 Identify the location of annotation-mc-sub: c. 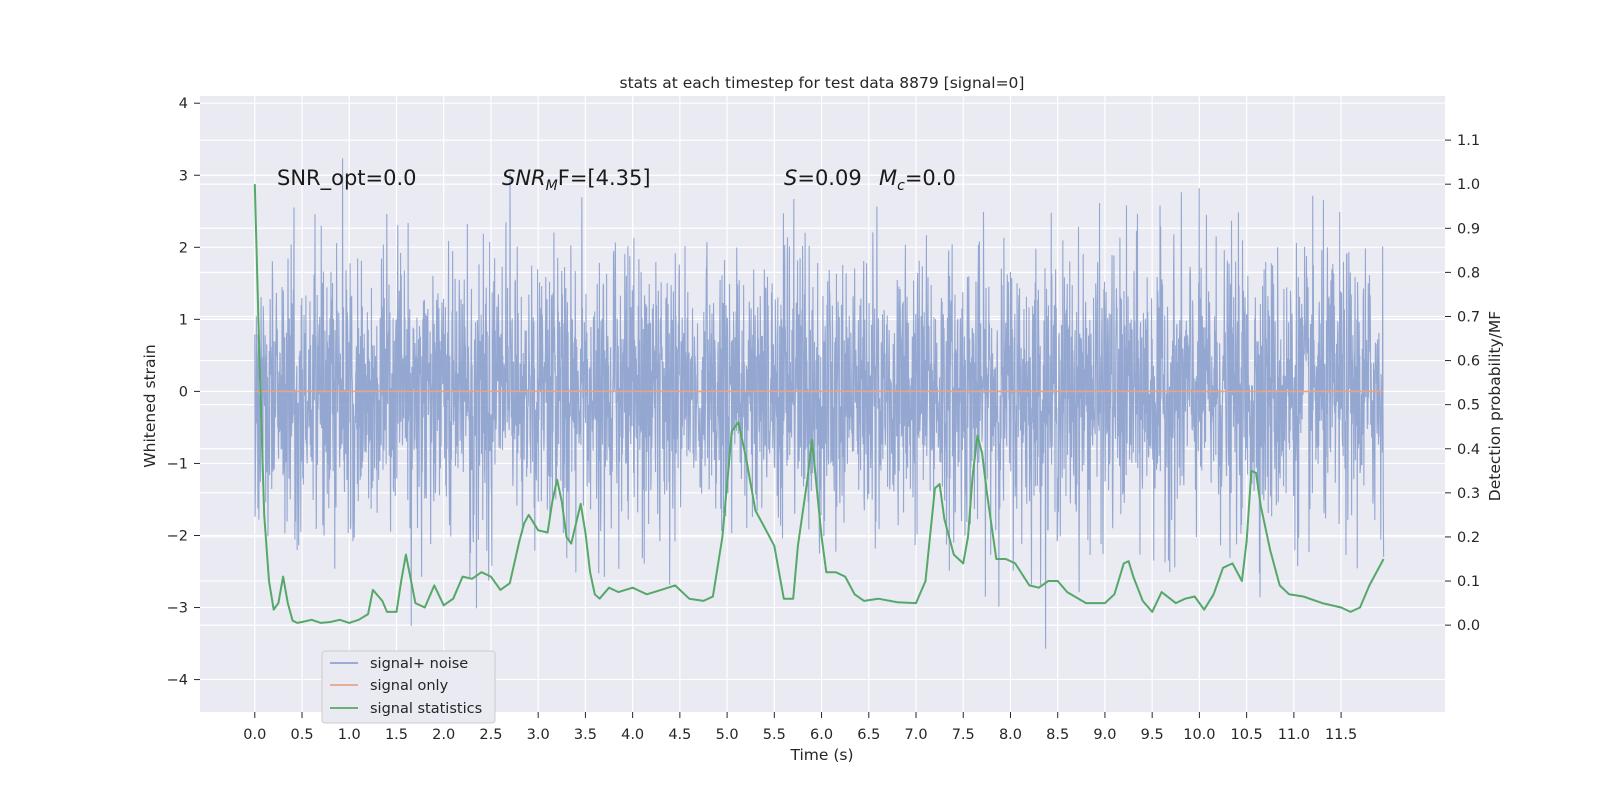
(901, 186).